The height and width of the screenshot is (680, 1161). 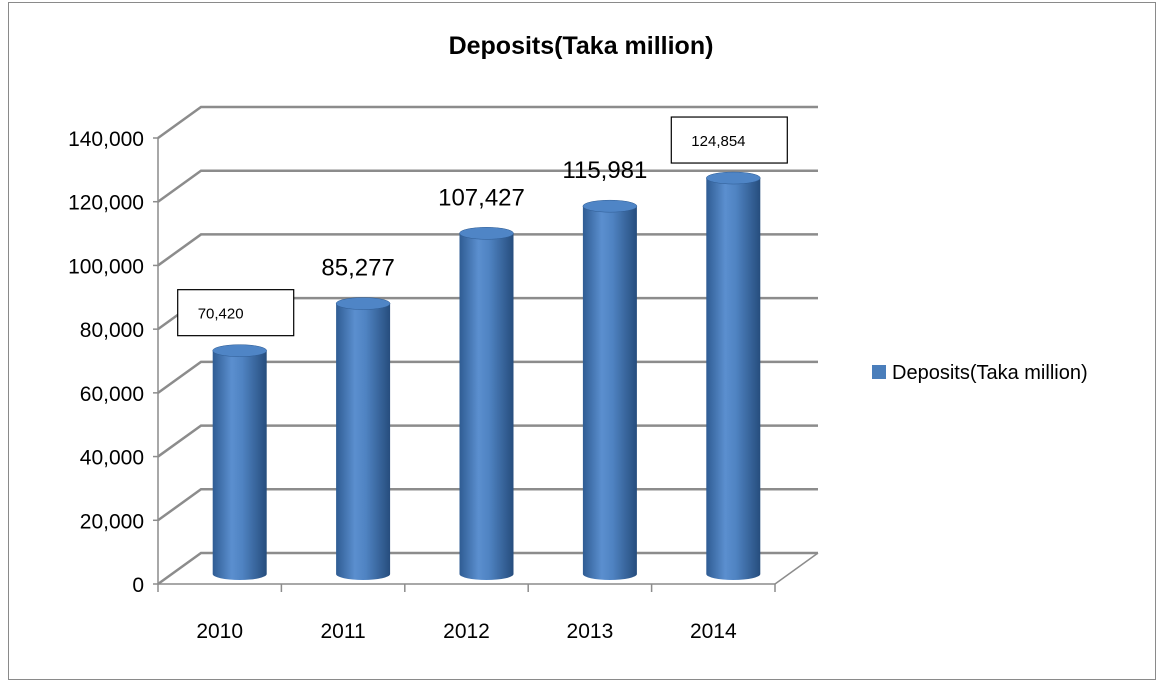 I want to click on bar-2010, so click(x=239, y=462).